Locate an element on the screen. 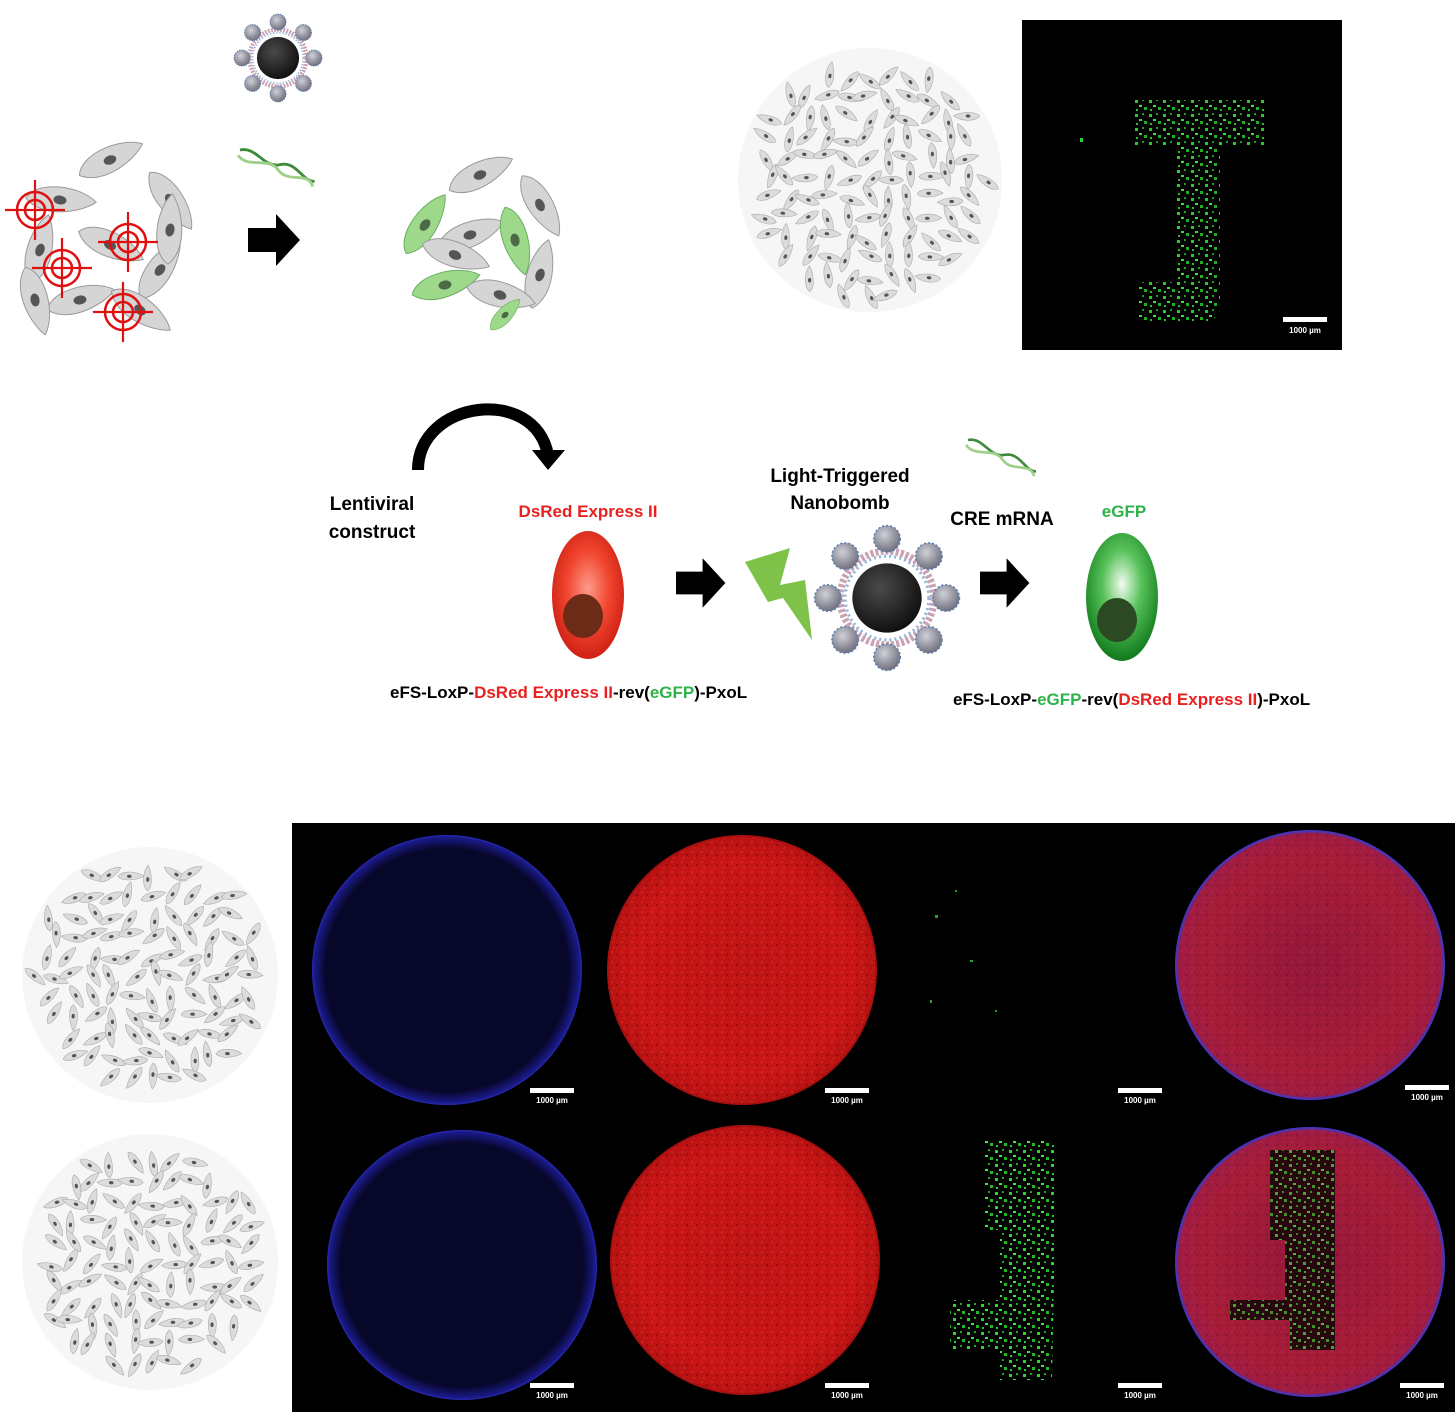 This screenshot has width=1455, height=1412. construct-before: eFS-LoxP-DsRed Express II-rev(eGFP)-PxoL is located at coordinates (568, 692).